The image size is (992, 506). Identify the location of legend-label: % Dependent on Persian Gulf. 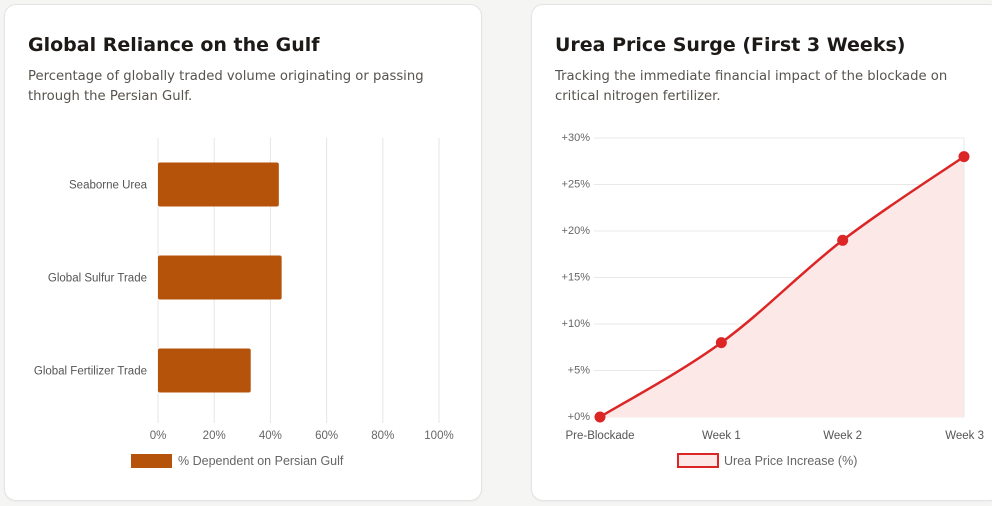
(261, 461).